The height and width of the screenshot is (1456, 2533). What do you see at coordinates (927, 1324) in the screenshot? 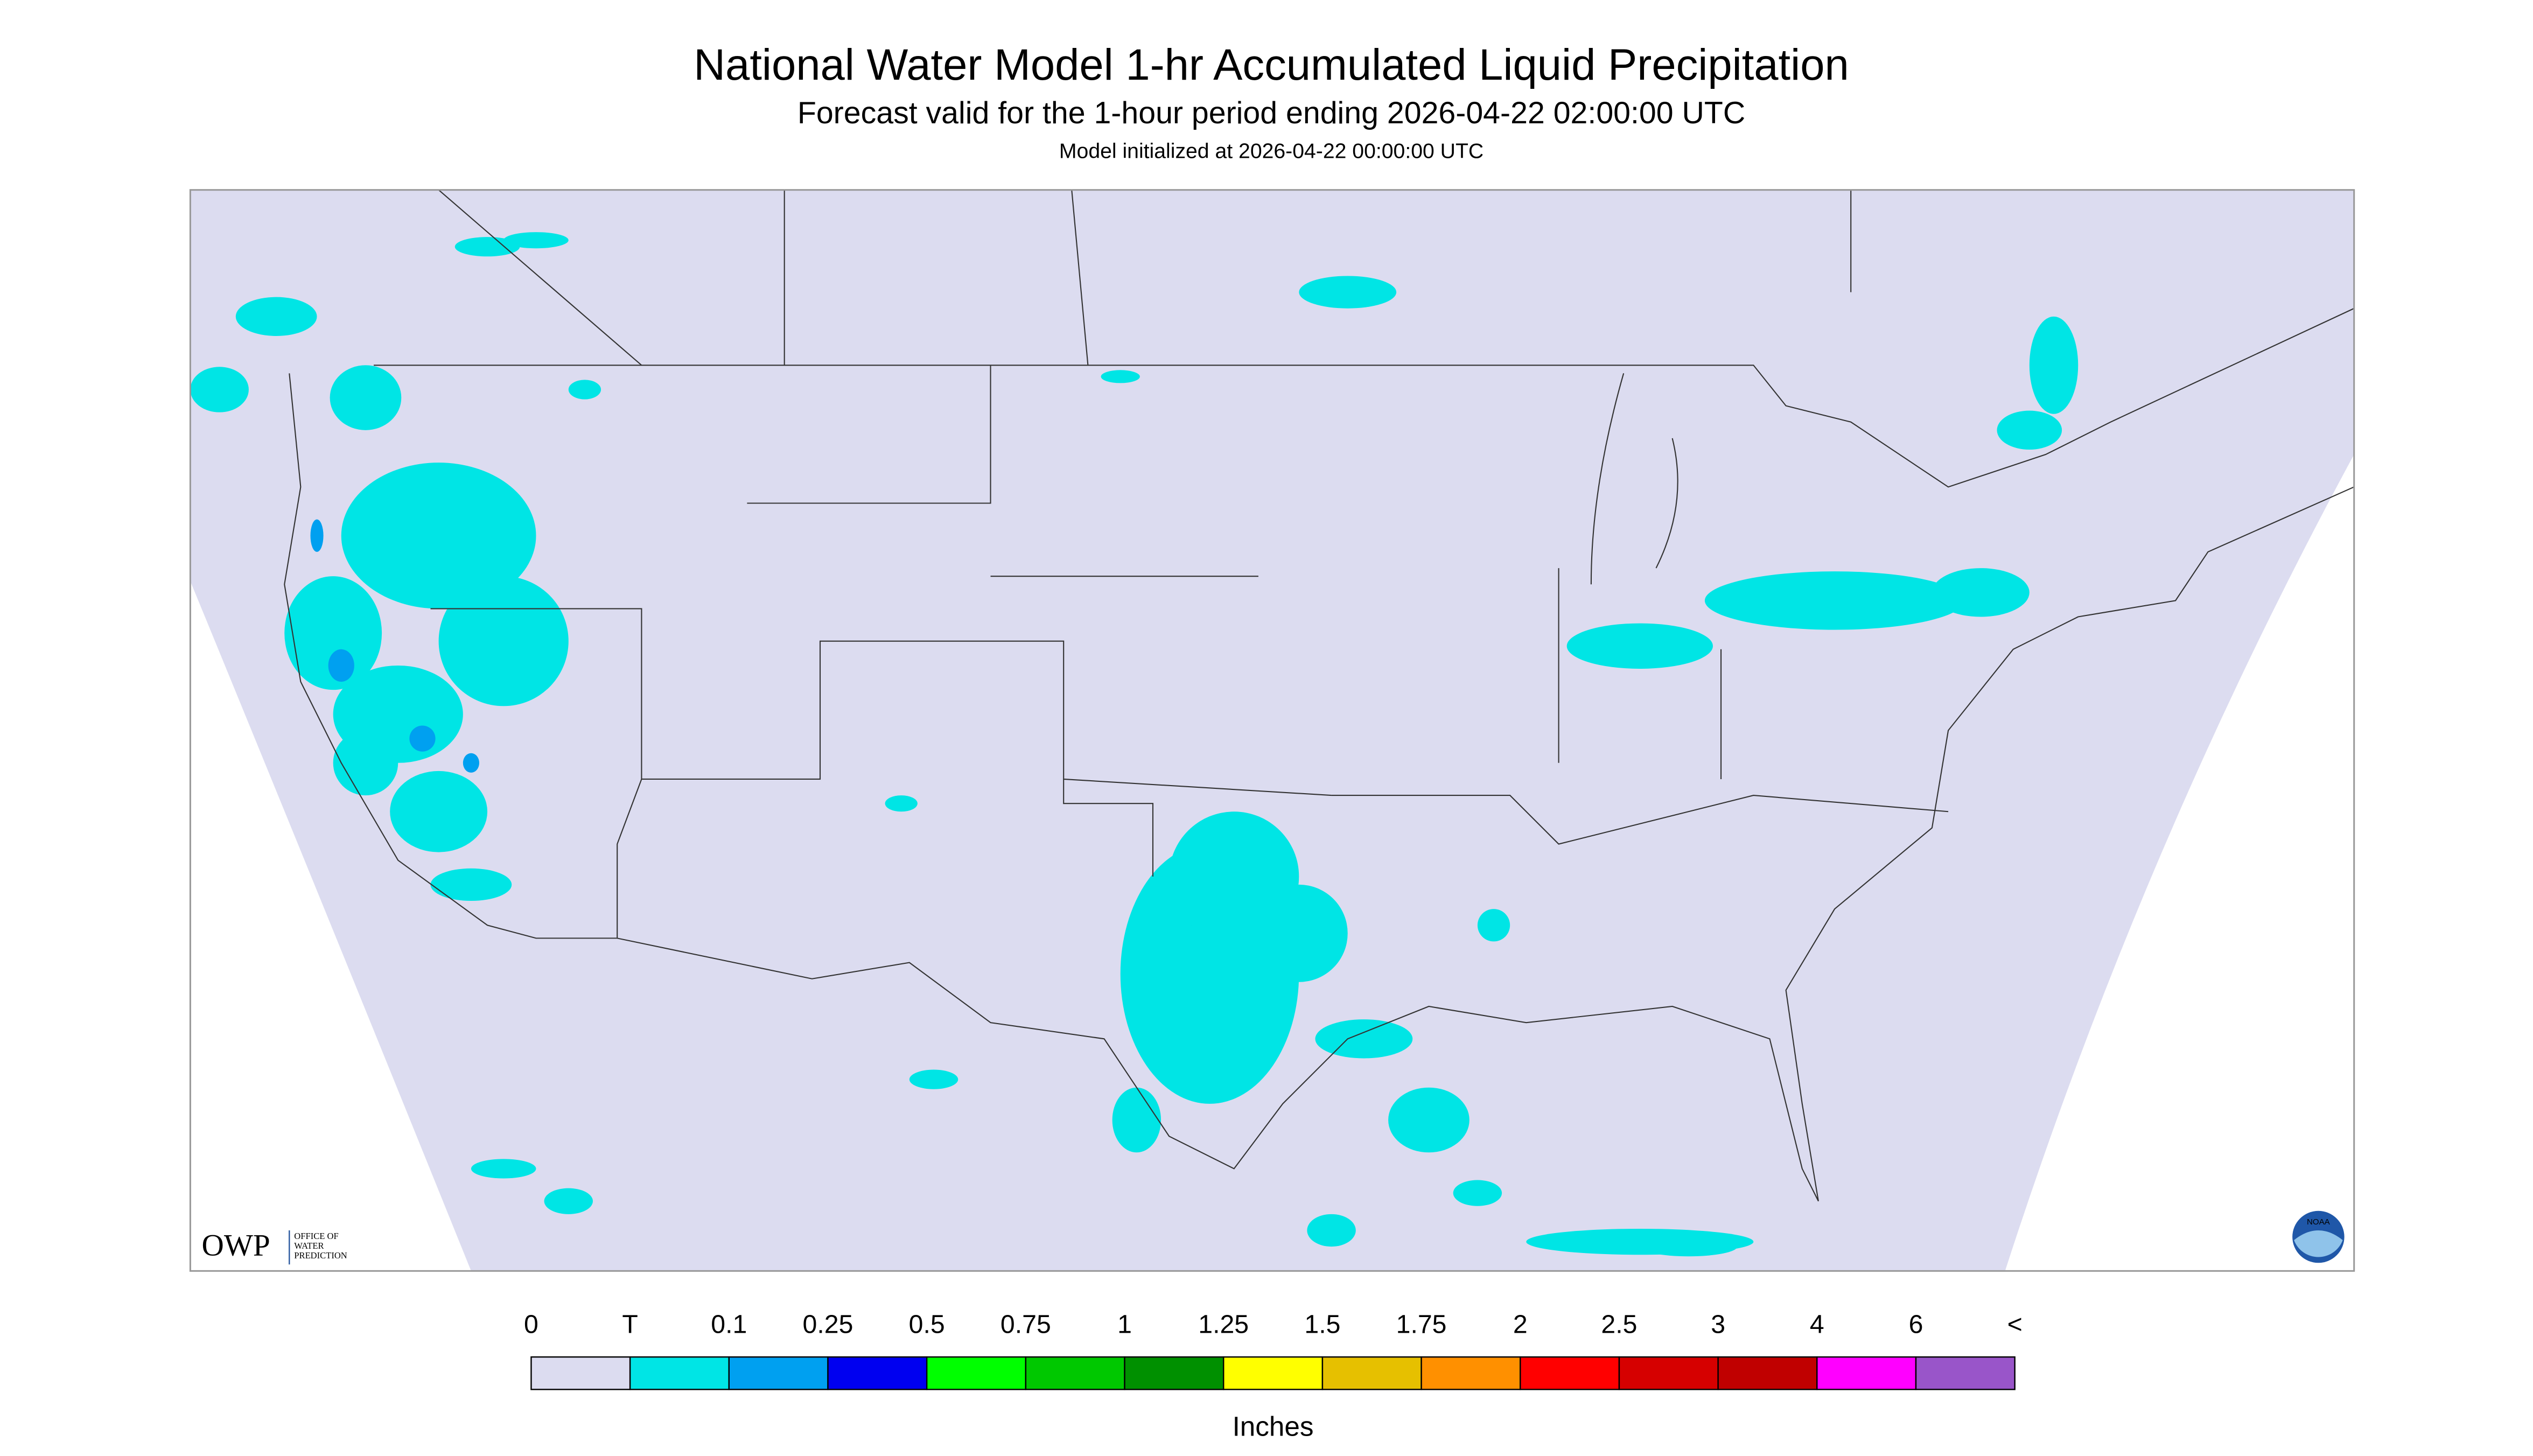
I see `legend-label: 0.5` at bounding box center [927, 1324].